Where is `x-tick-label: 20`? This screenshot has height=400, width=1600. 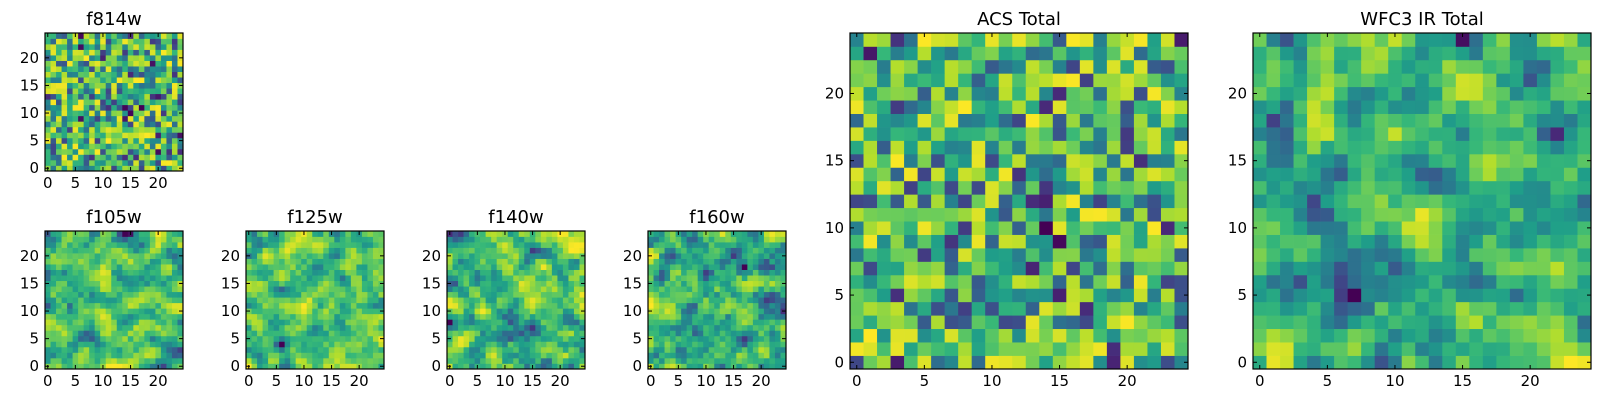 x-tick-label: 20 is located at coordinates (1127, 381).